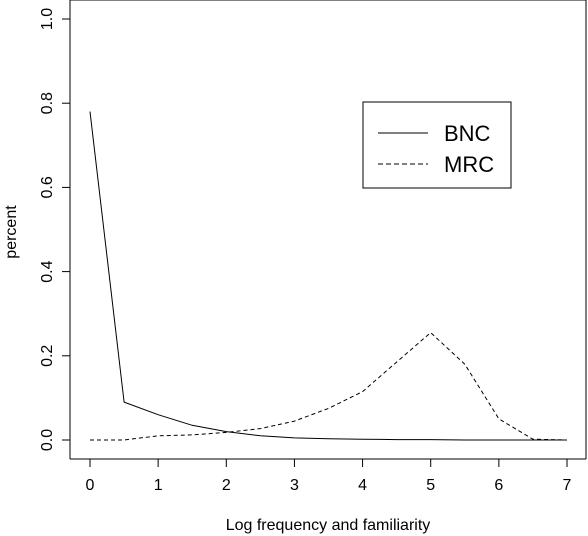  I want to click on y-axis: 0.0 0.2 0.4 0.6 0.8 1.0, so click(54, 229).